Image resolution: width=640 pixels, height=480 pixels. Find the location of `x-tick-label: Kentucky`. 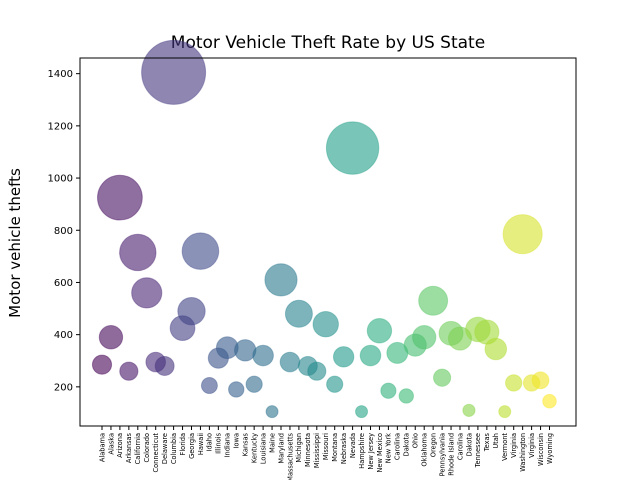

x-tick-label: Kentucky is located at coordinates (254, 448).